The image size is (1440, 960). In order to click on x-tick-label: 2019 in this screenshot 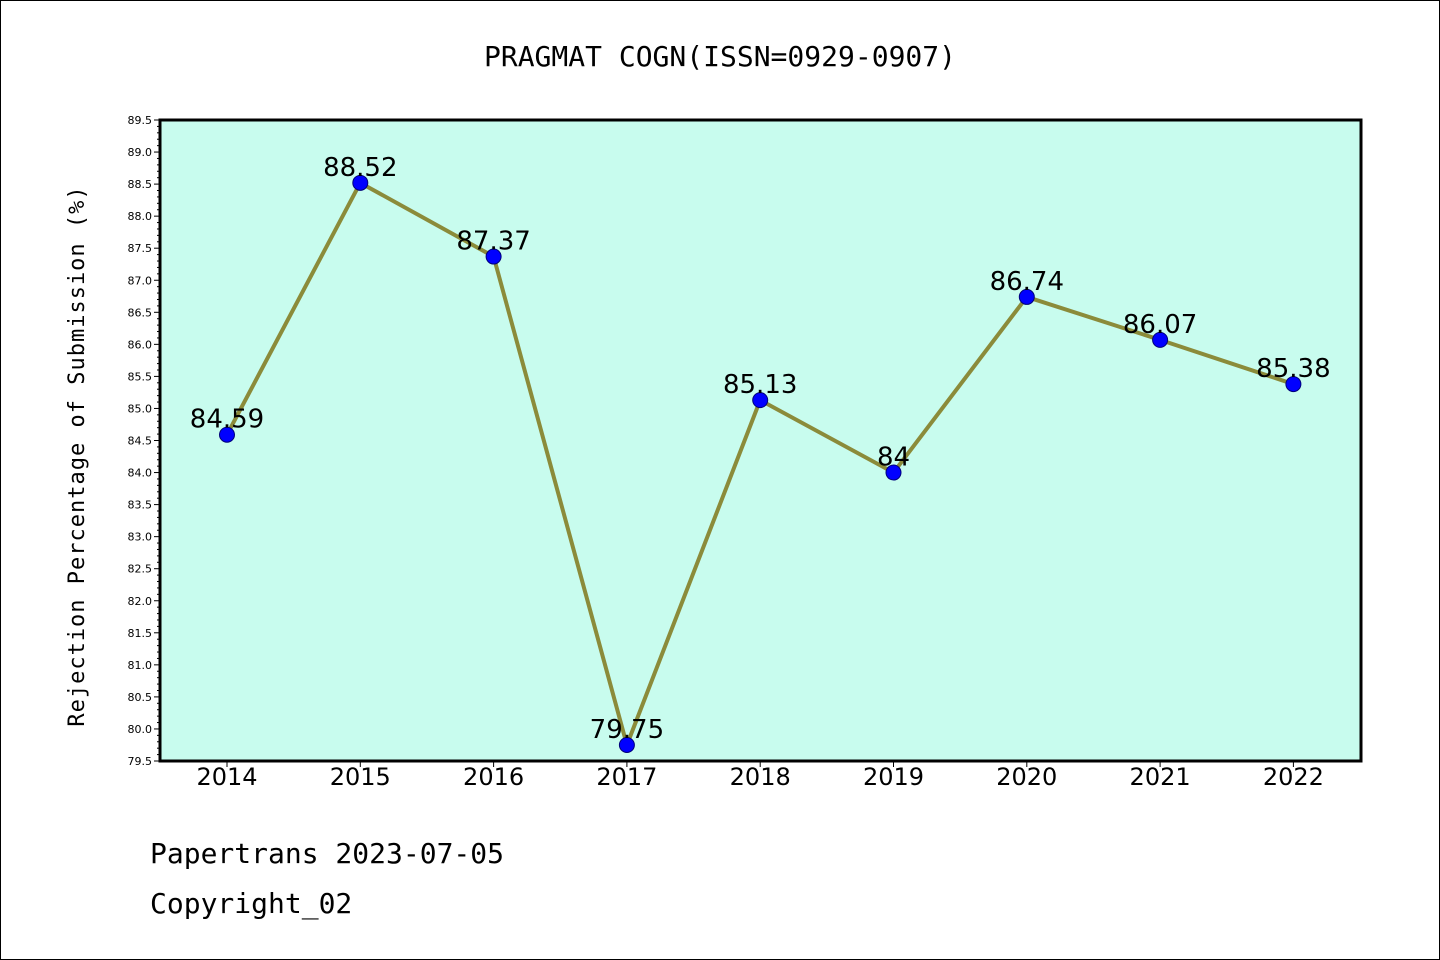, I will do `click(893, 777)`.